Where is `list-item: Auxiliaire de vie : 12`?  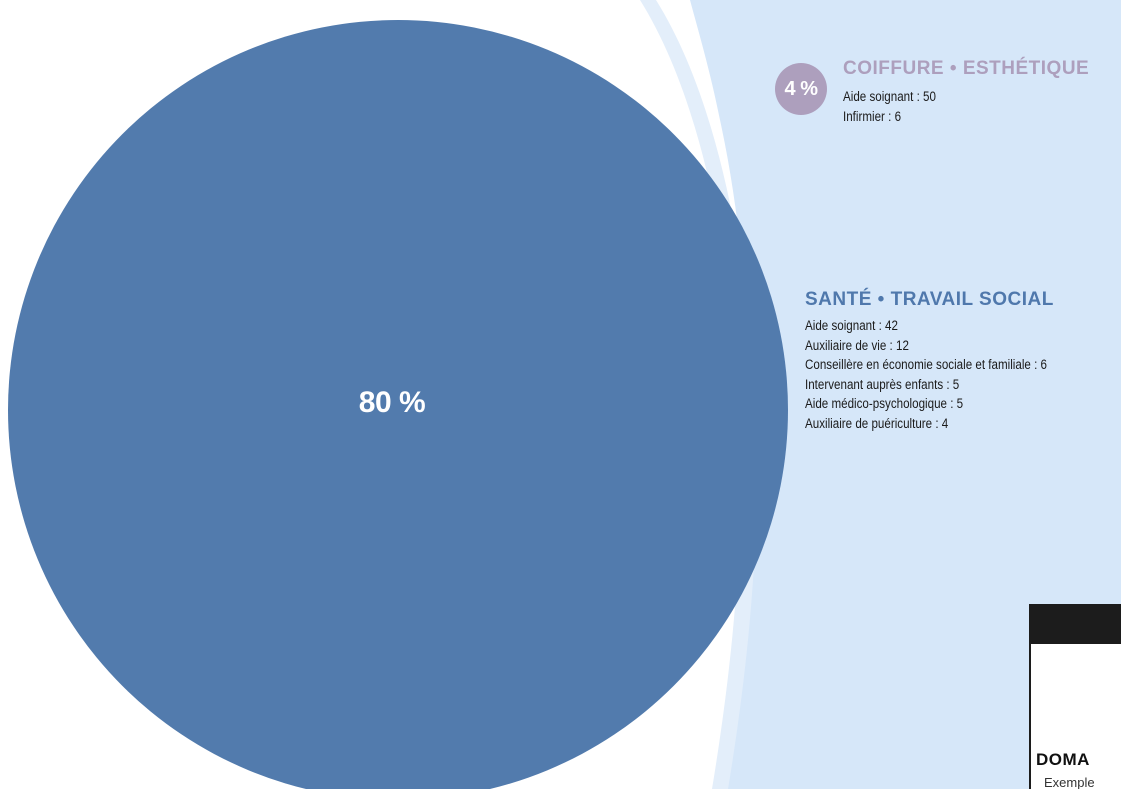 list-item: Auxiliaire de vie : 12 is located at coordinates (857, 345).